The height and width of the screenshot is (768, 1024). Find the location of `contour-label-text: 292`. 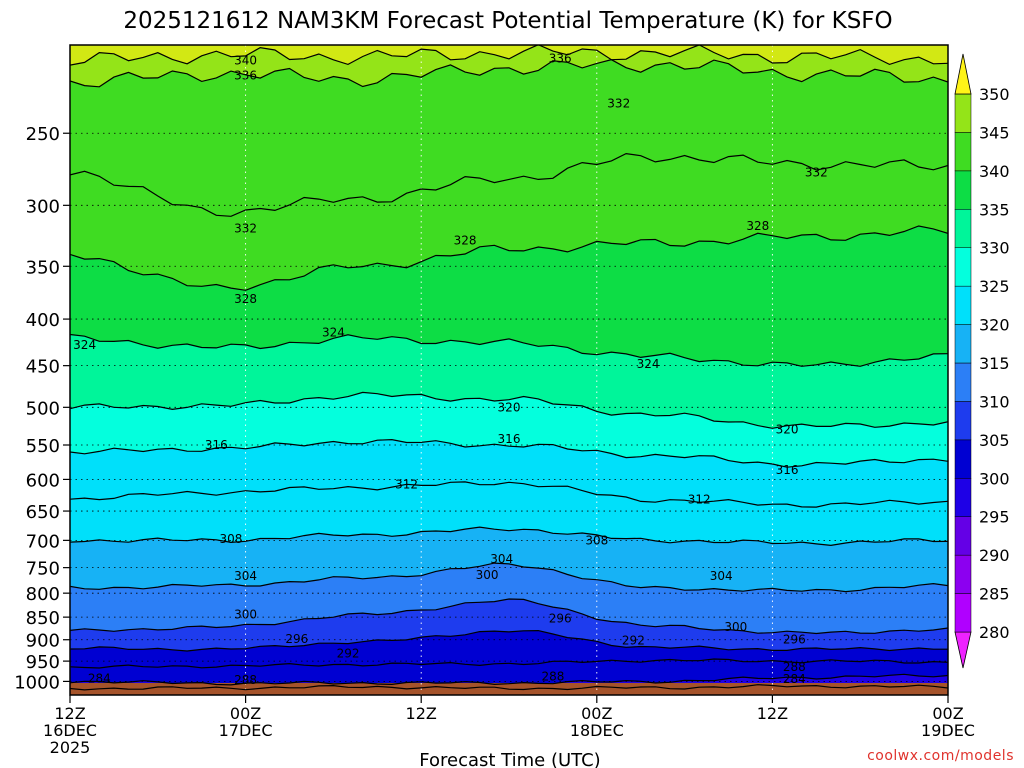

contour-label-text: 292 is located at coordinates (348, 654).